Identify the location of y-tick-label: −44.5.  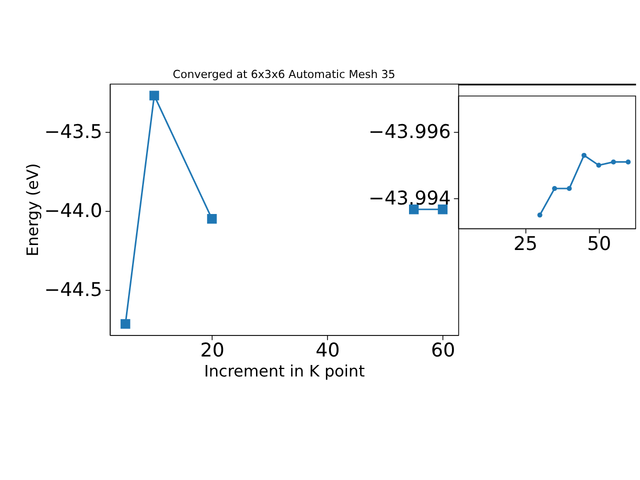
(73, 289).